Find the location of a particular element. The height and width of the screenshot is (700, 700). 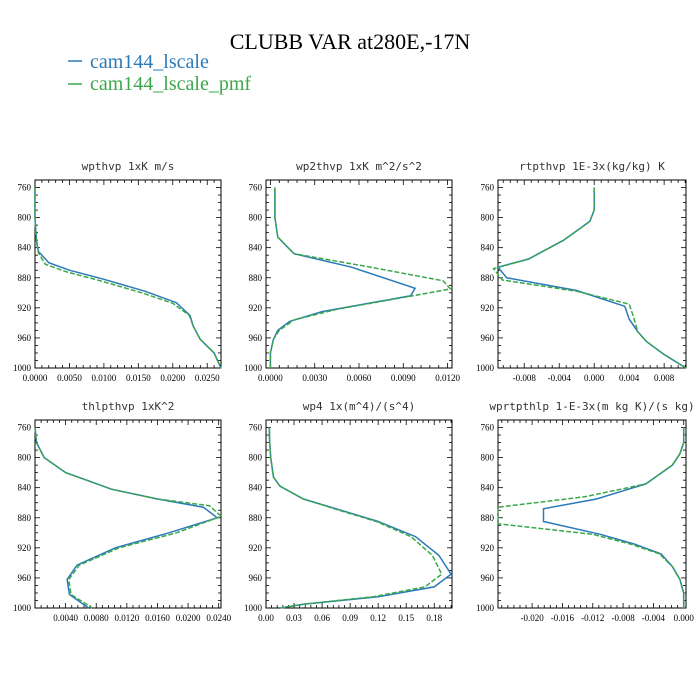

x-tick-label: 0.0050 is located at coordinates (69, 378).